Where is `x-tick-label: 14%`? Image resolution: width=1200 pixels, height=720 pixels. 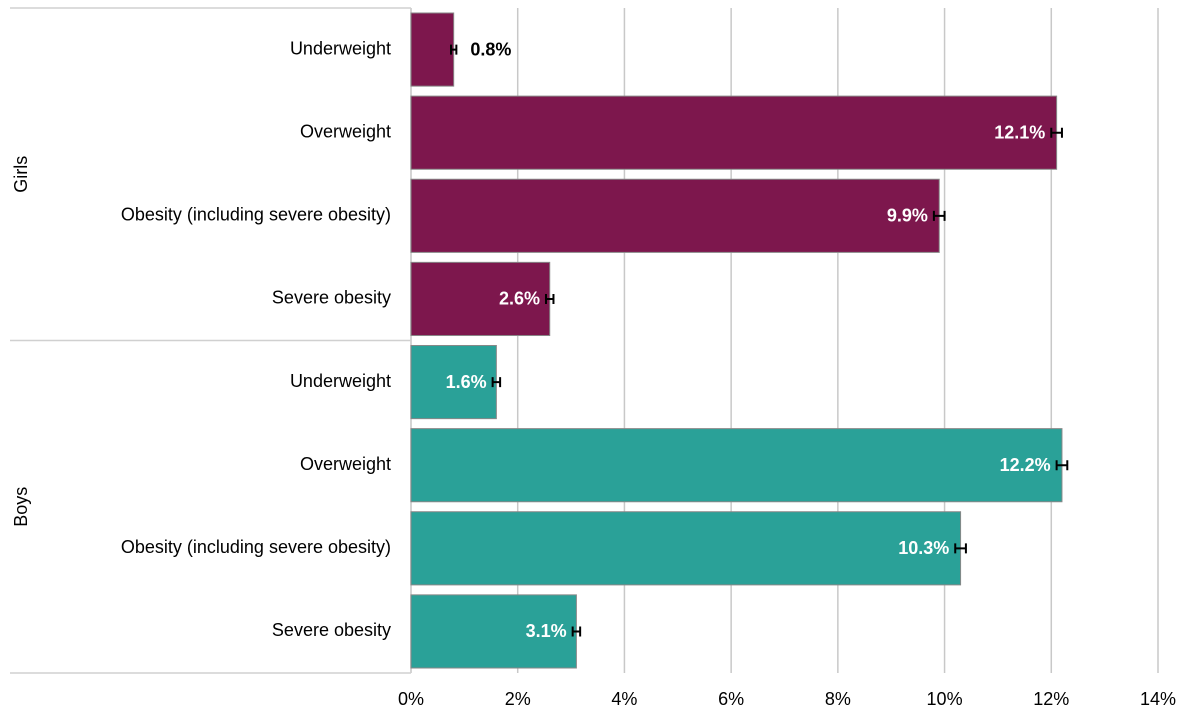
x-tick-label: 14% is located at coordinates (1158, 699).